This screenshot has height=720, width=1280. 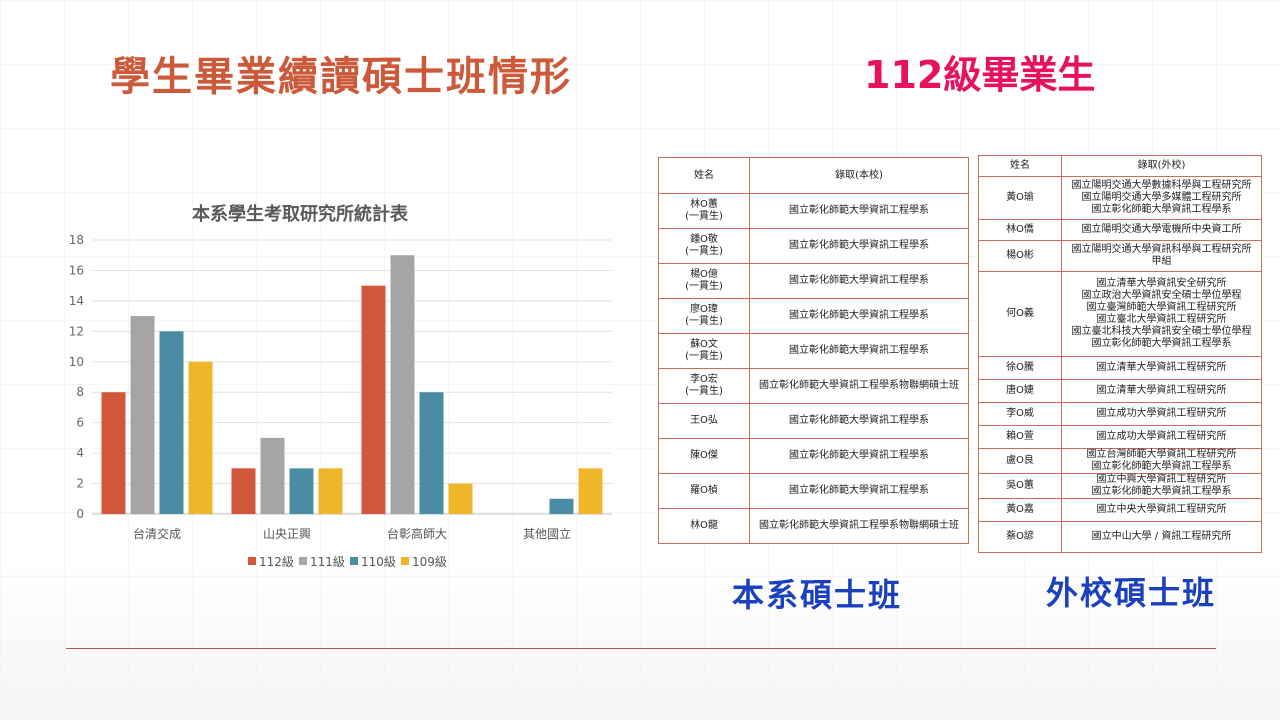 What do you see at coordinates (378, 562) in the screenshot?
I see `legend-label: 110級` at bounding box center [378, 562].